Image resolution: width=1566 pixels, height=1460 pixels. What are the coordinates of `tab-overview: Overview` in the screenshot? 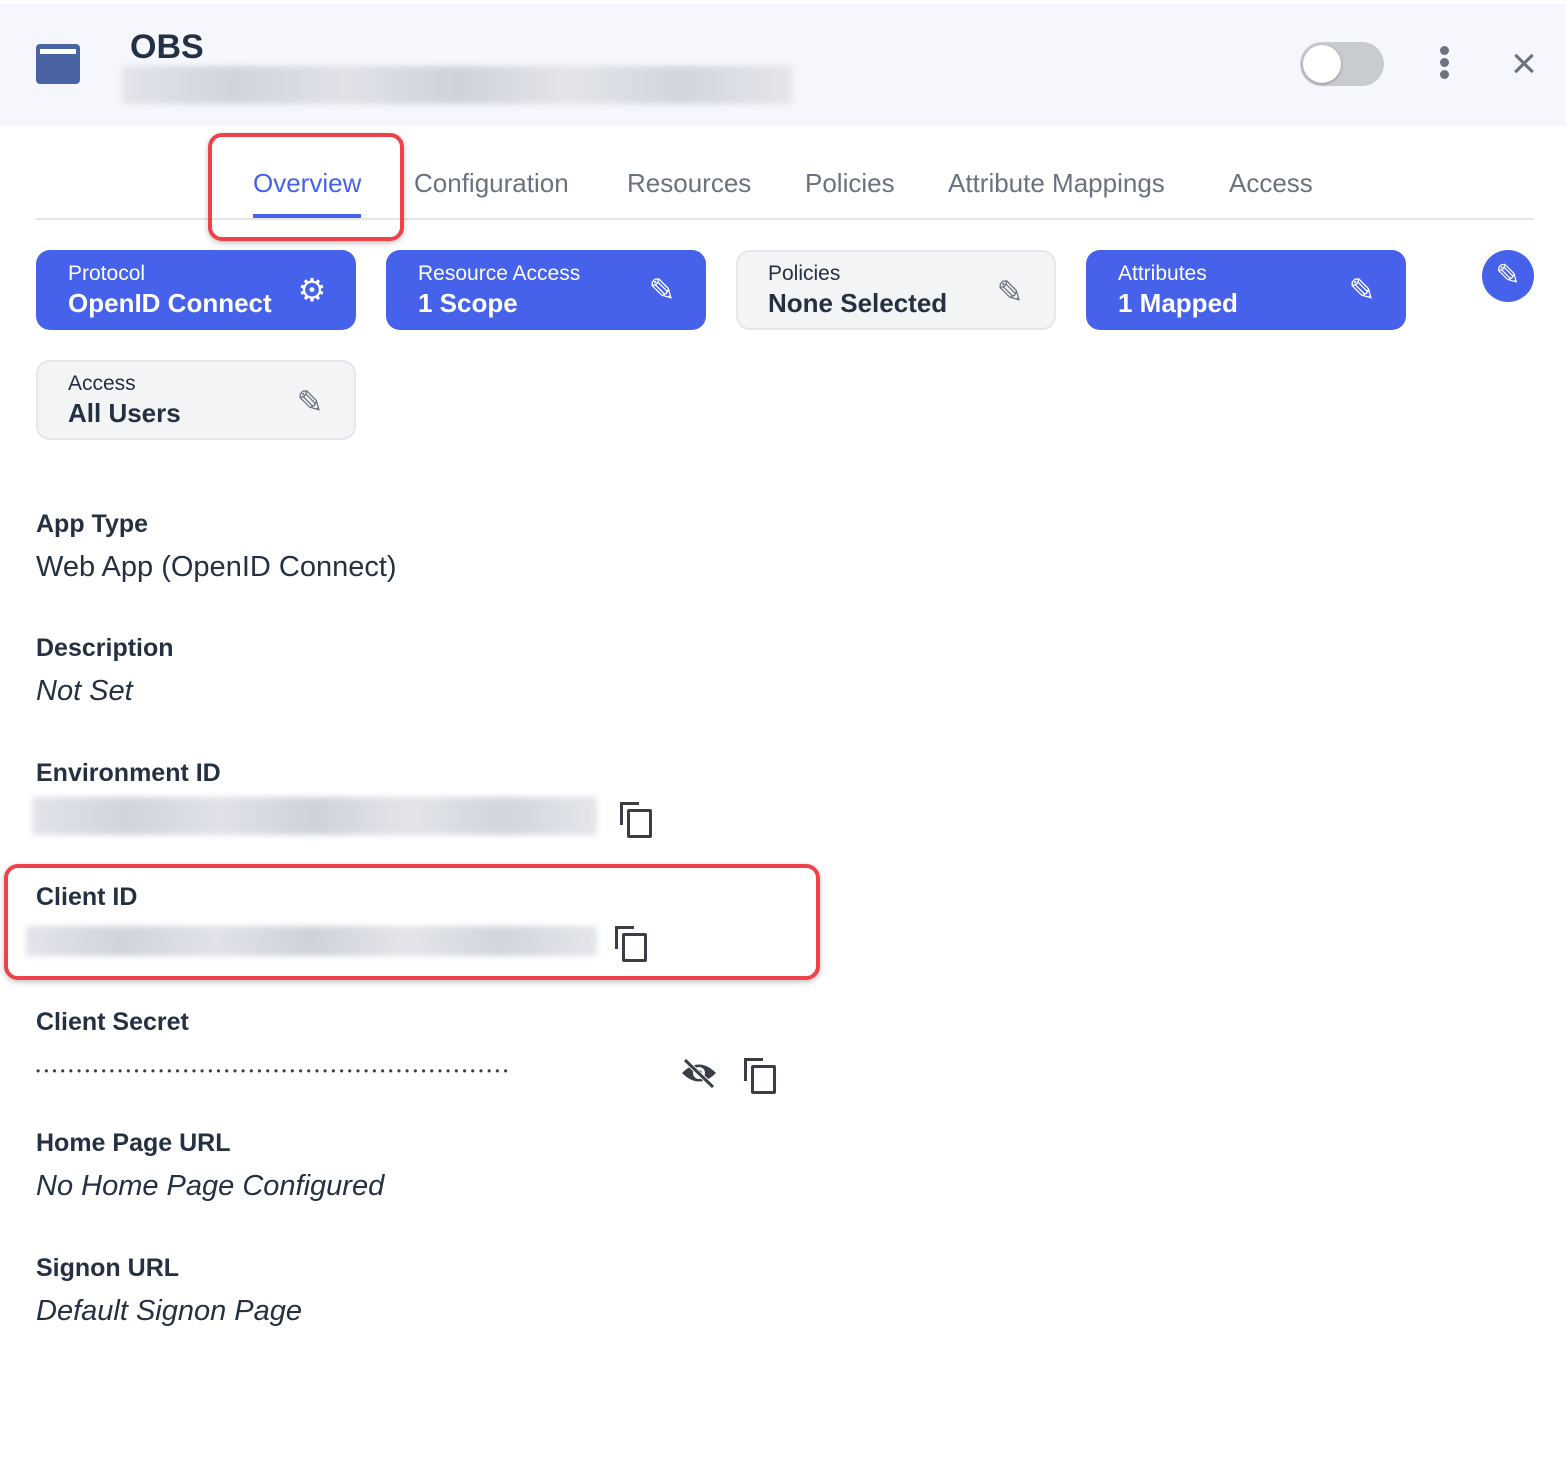 It's located at (307, 193).